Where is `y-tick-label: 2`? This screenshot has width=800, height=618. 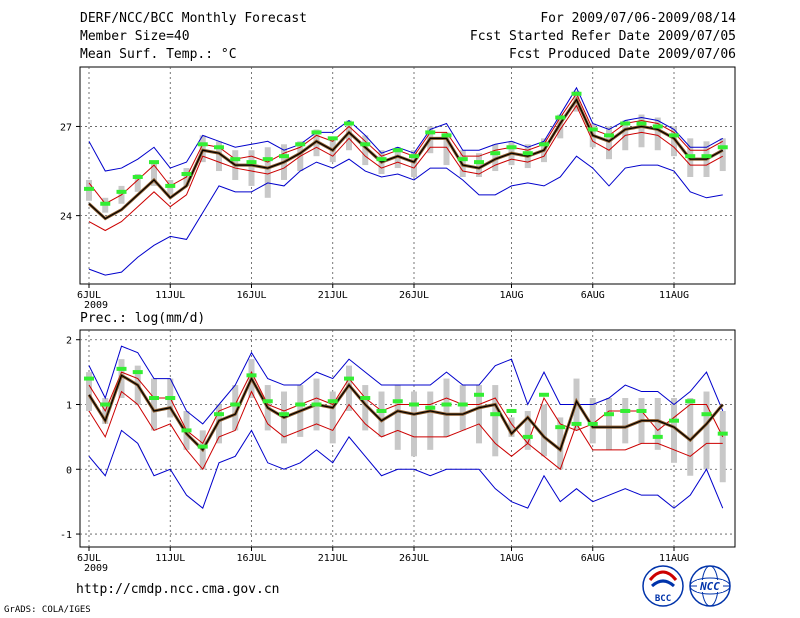
y-tick-label: 2 is located at coordinates (69, 341).